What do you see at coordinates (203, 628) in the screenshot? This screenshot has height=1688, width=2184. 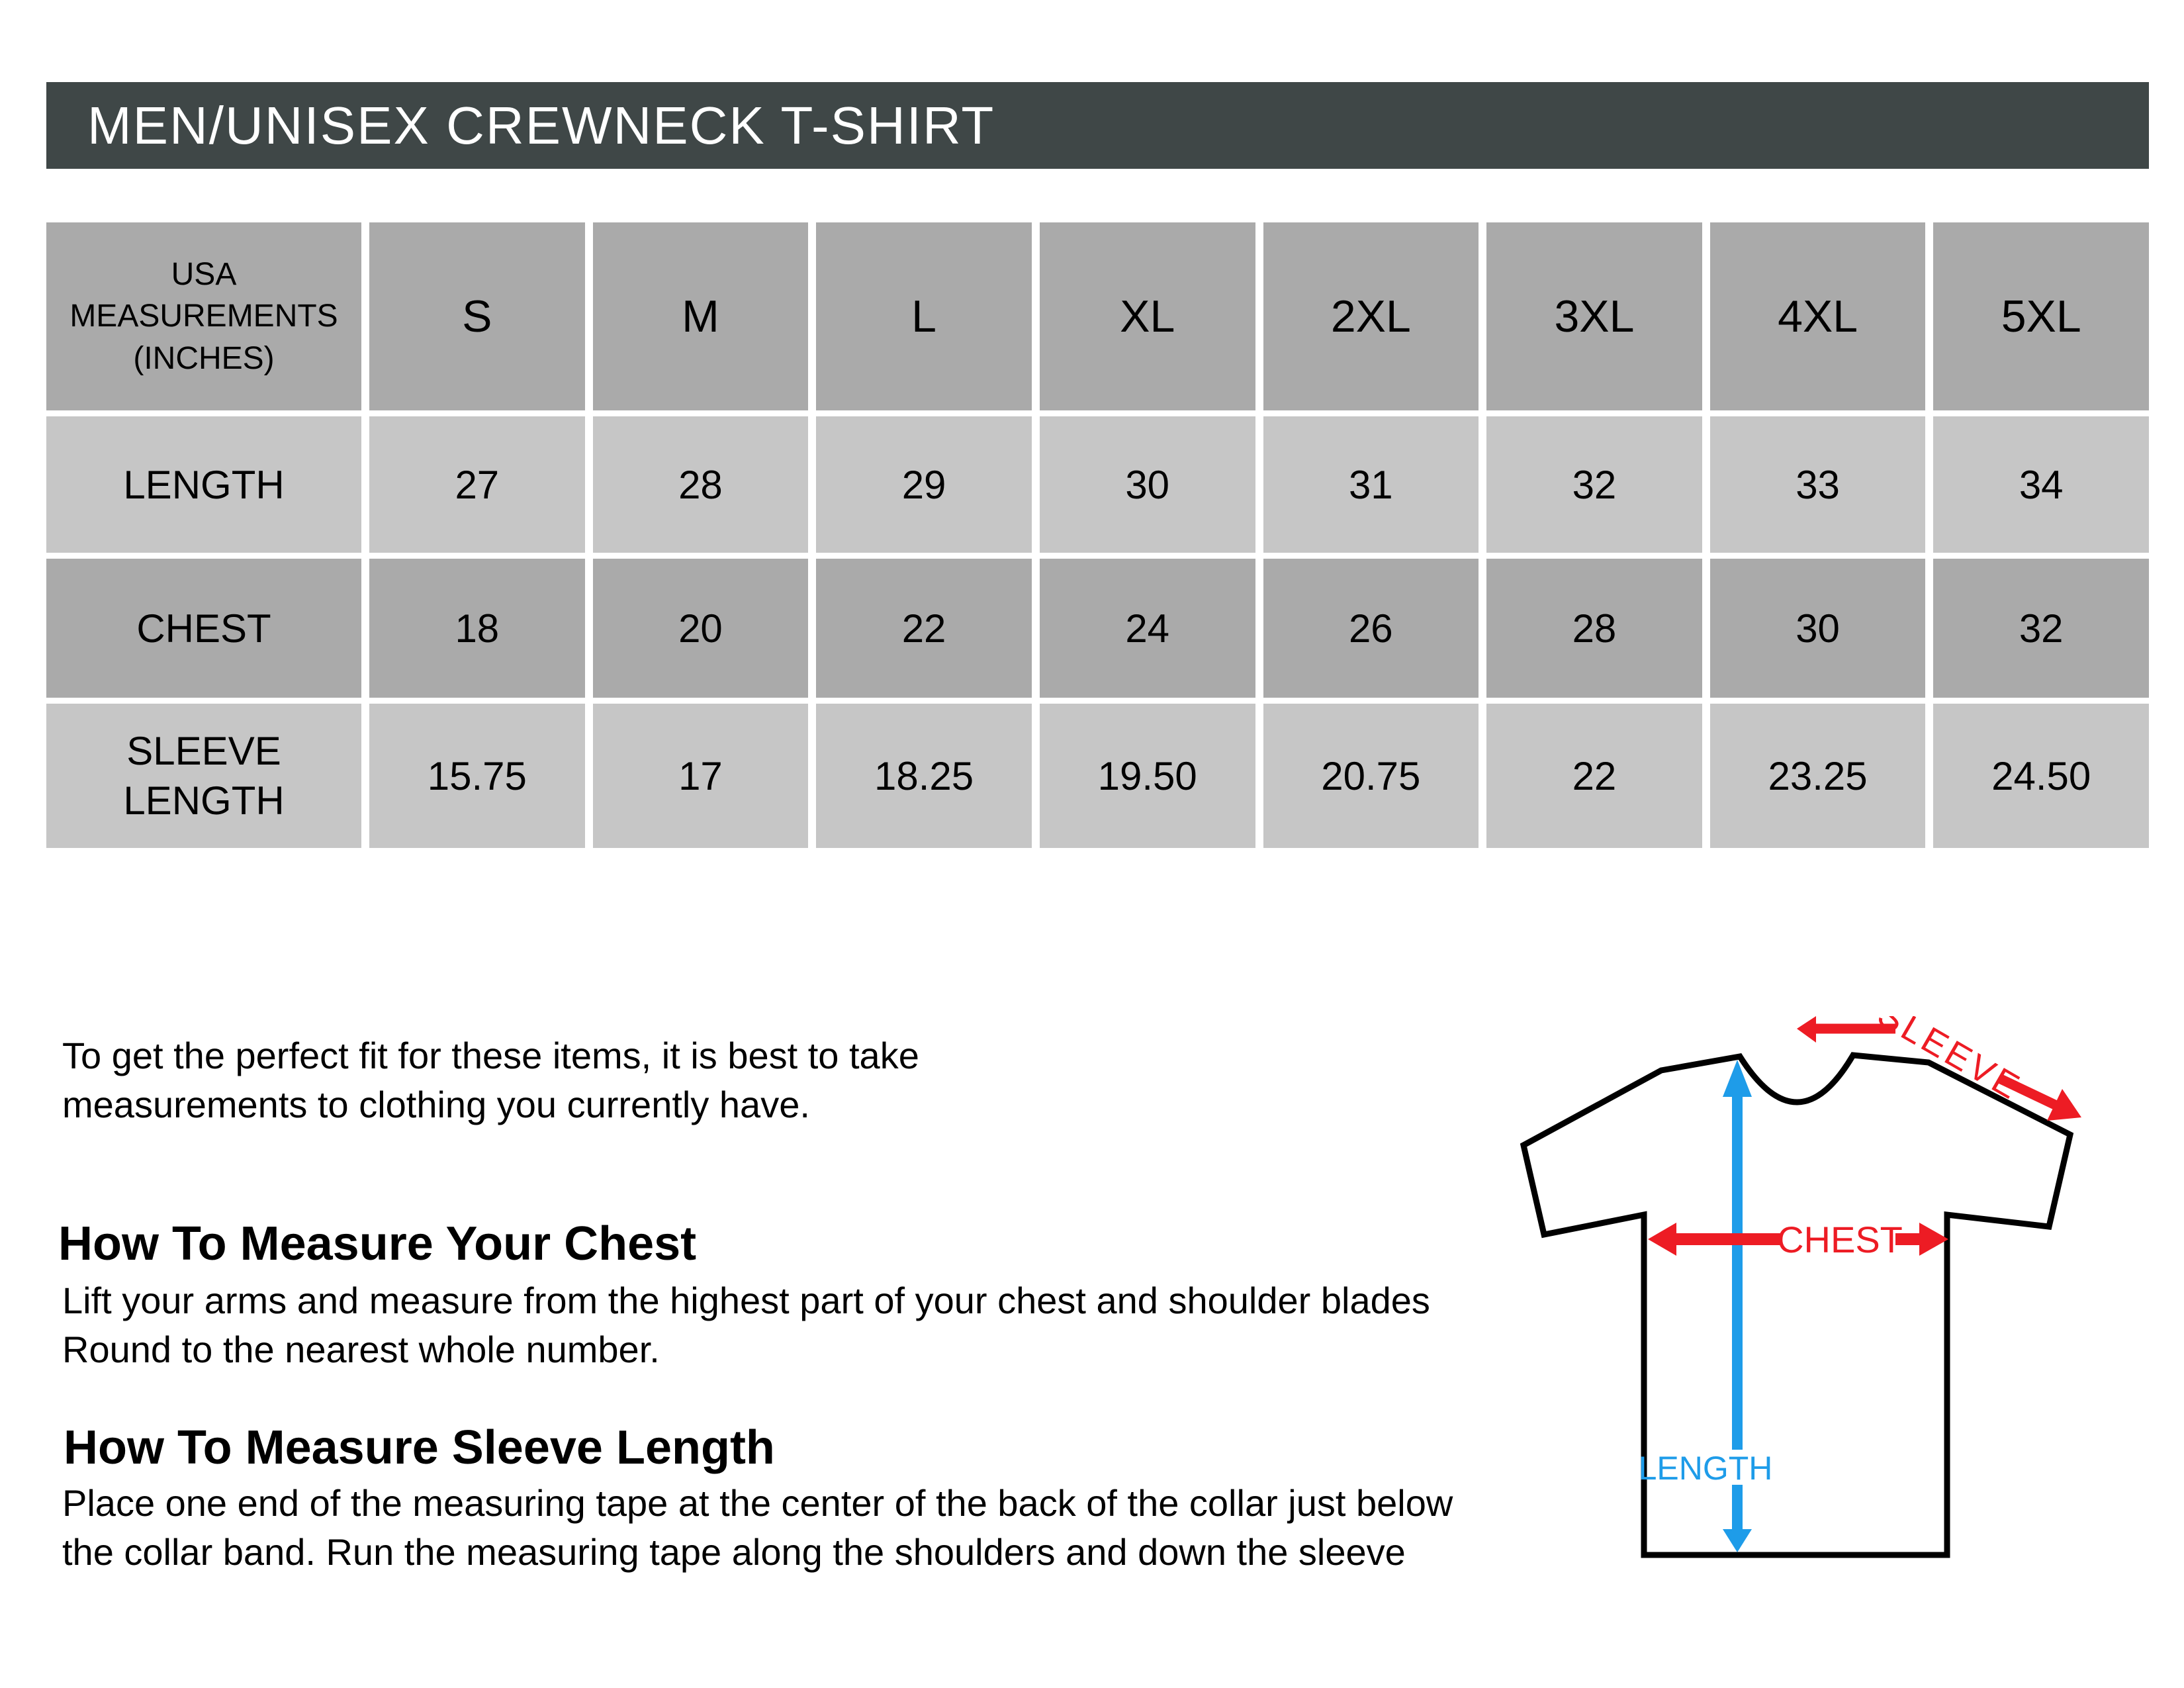 I see `row-label-chest: CHEST` at bounding box center [203, 628].